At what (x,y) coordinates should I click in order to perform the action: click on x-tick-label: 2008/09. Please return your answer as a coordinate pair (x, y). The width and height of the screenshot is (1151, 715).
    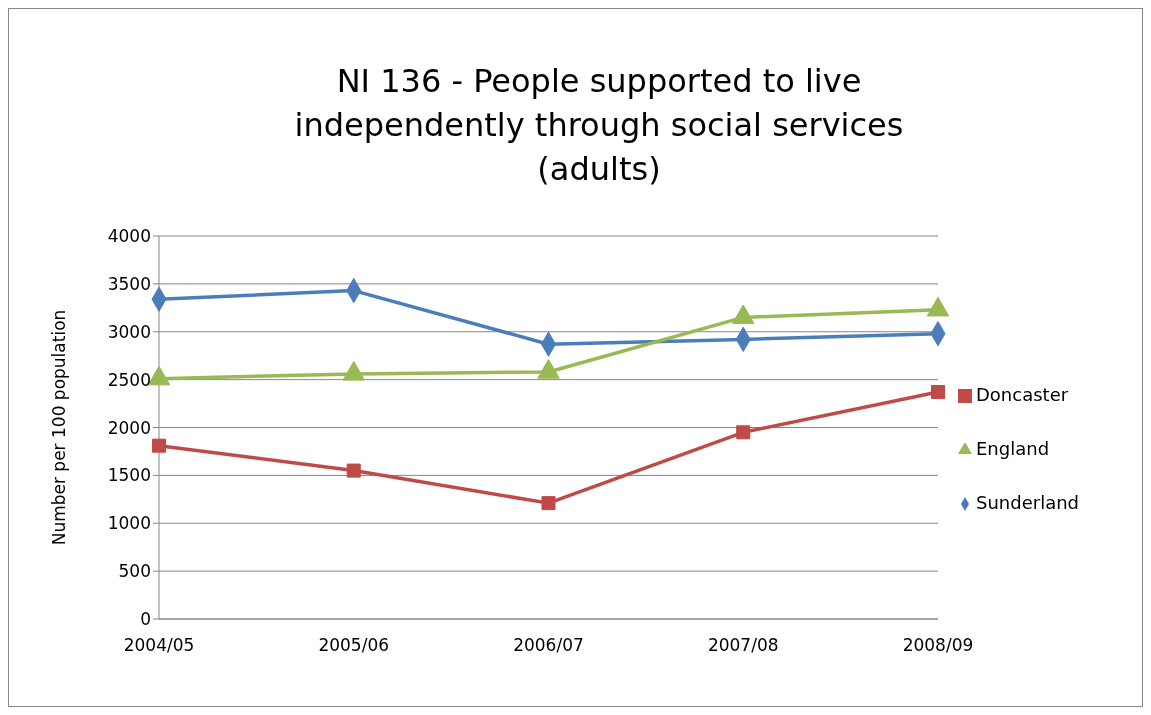
    Looking at the image, I should click on (938, 645).